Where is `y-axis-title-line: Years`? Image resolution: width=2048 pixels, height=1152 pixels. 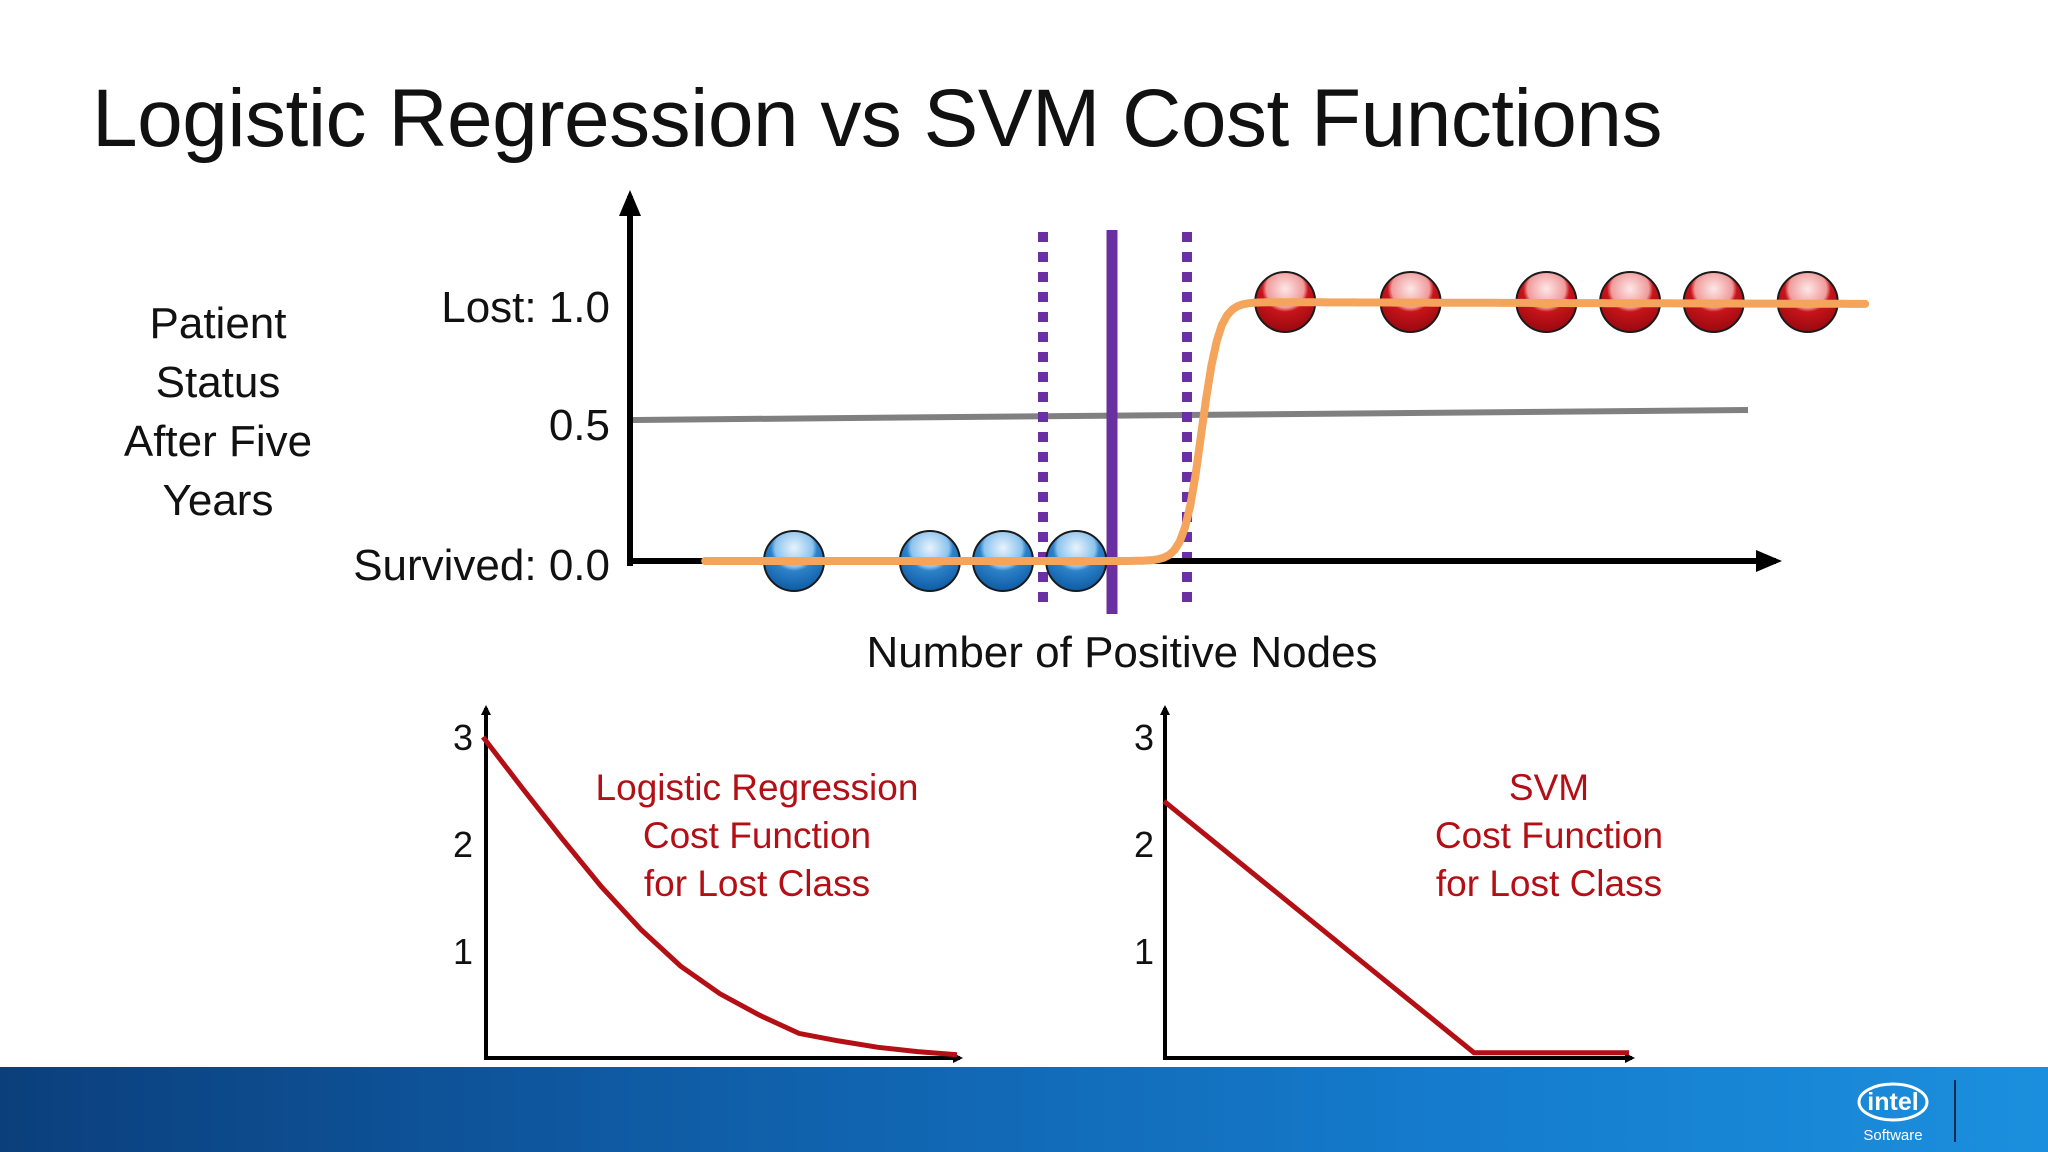
y-axis-title-line: Years is located at coordinates (218, 500).